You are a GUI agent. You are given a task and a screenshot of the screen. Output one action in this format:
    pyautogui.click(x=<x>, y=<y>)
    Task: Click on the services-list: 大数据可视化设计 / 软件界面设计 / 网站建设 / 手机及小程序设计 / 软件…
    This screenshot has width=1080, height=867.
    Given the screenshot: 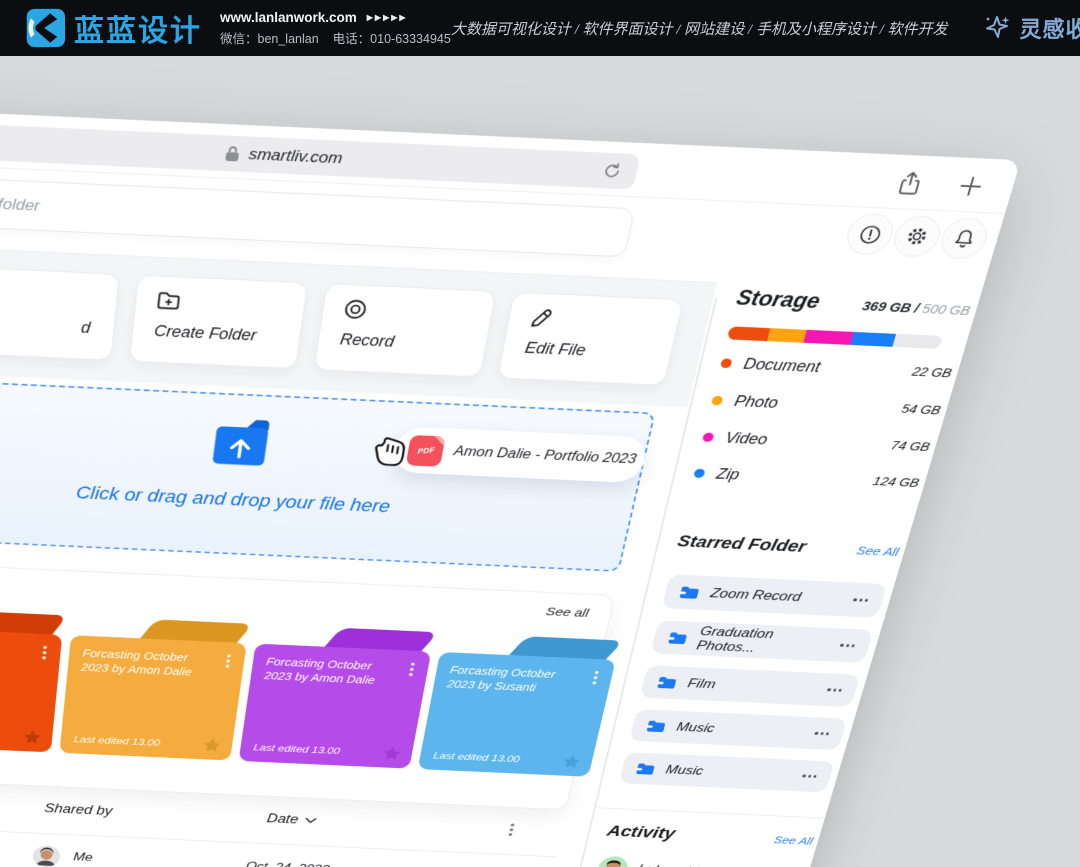 What is the action you would take?
    pyautogui.click(x=699, y=29)
    